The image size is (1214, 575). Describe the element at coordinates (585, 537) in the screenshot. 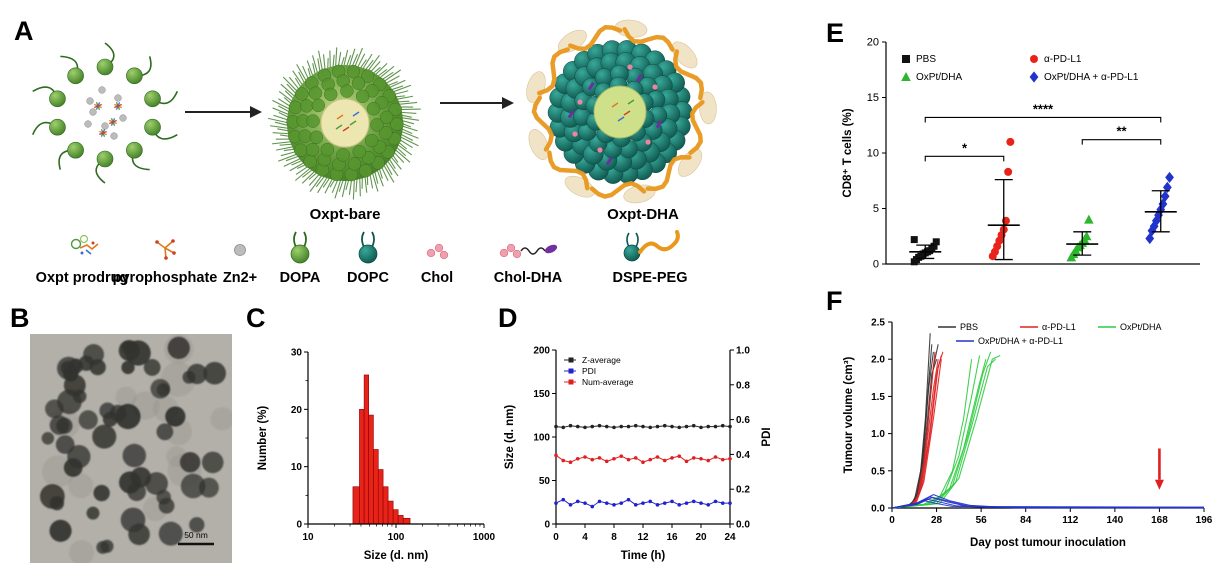

I see `svg-text: 4` at that location.